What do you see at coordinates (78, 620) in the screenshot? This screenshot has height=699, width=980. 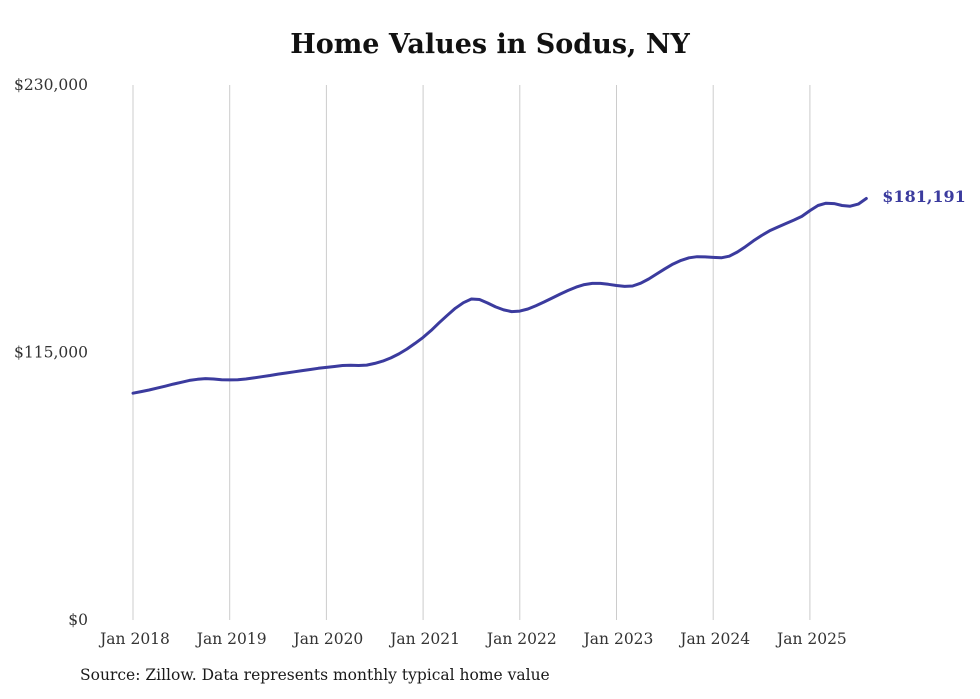 I see `y-tick-label: $0` at bounding box center [78, 620].